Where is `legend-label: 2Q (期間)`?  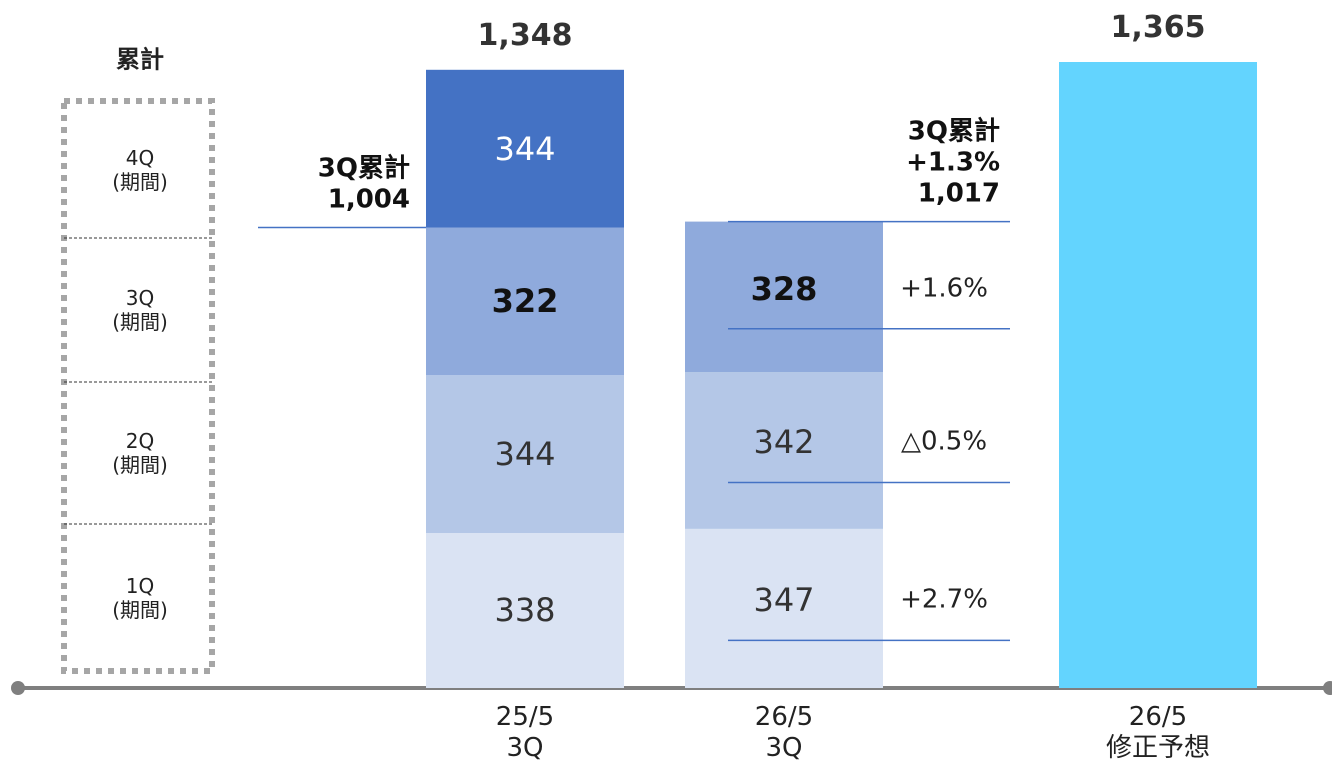 legend-label: 2Q (期間) is located at coordinates (140, 453).